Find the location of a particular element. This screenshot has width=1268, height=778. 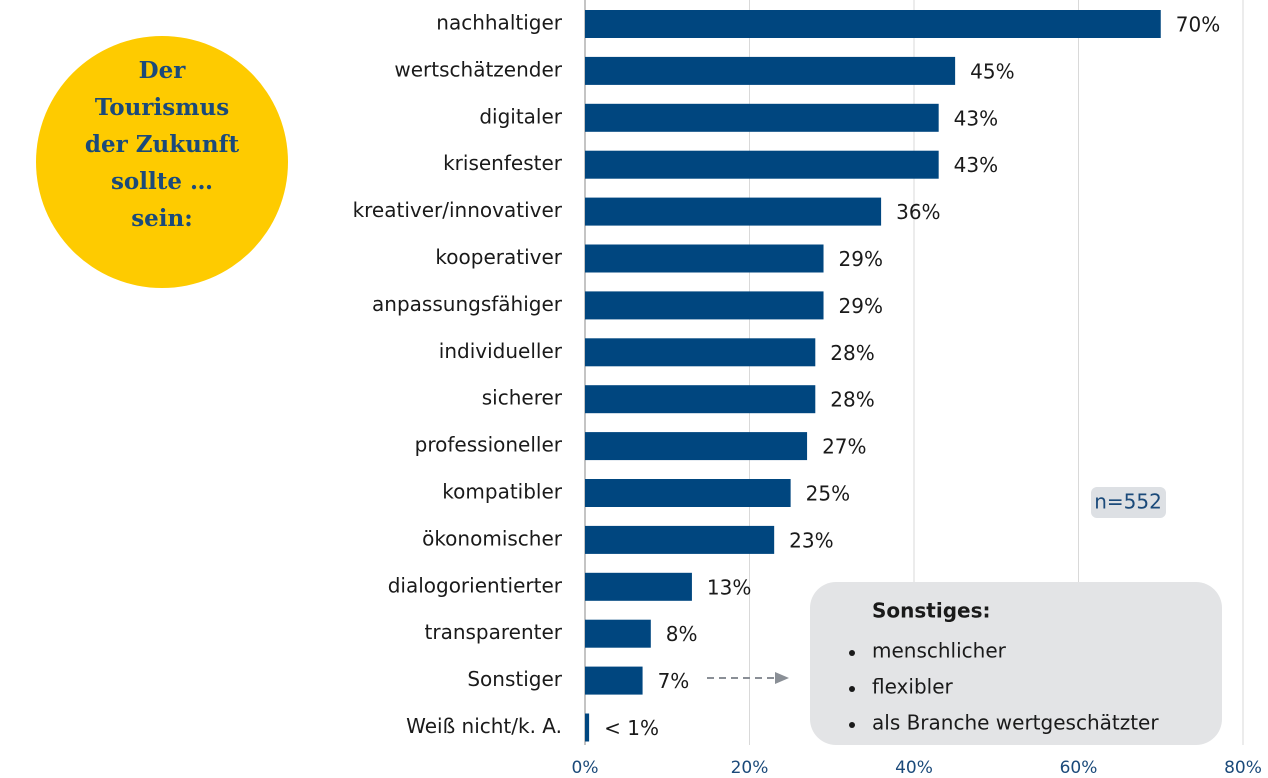

badge-text: Tourismus is located at coordinates (162, 107).